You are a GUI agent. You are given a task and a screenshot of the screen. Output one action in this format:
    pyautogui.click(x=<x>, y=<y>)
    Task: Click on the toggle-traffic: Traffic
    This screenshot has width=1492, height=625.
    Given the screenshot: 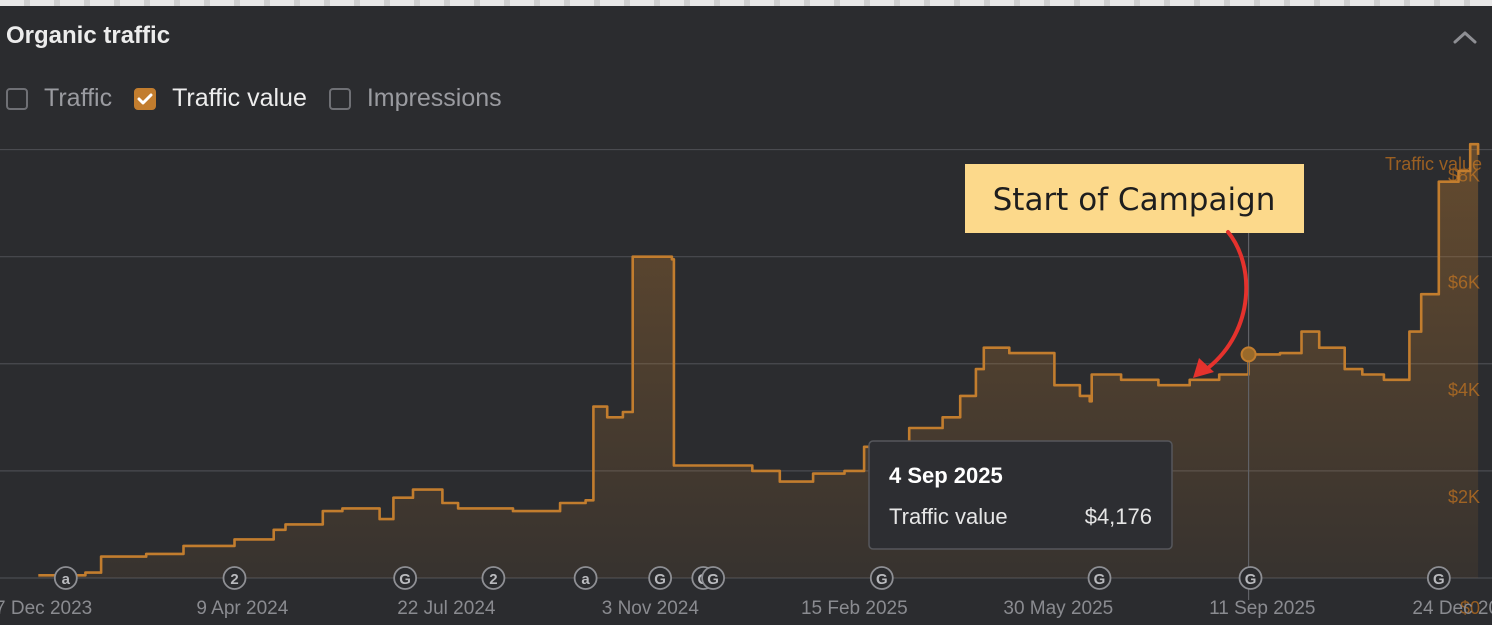 What is the action you would take?
    pyautogui.click(x=59, y=98)
    